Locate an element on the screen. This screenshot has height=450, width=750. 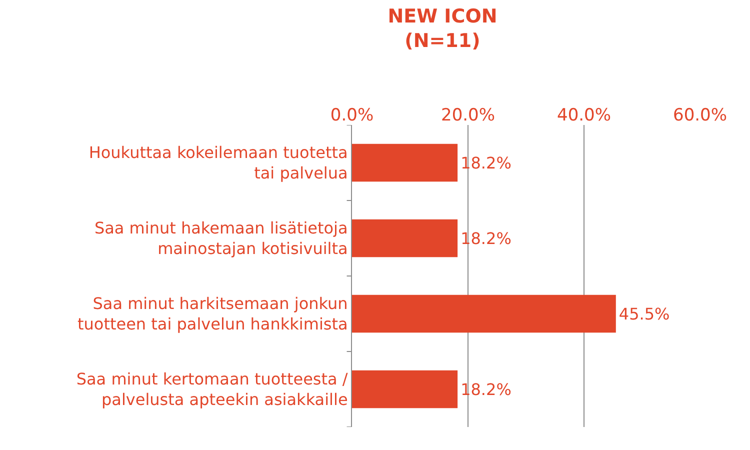
chart-title: NEW ICON is located at coordinates (443, 17).